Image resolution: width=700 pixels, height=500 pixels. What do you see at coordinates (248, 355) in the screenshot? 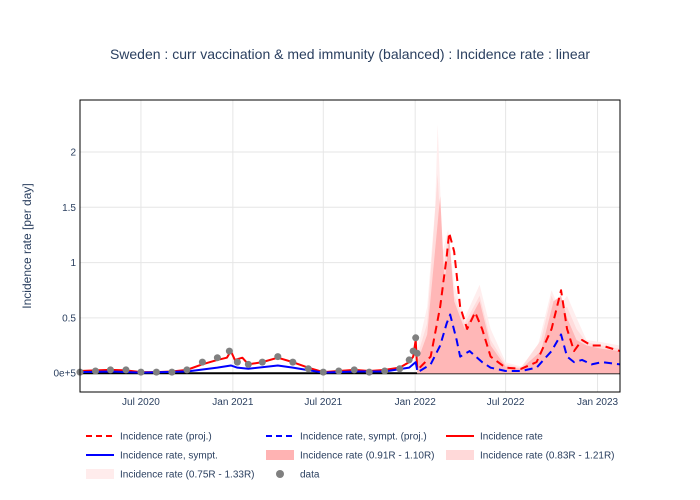
I see `data-points` at bounding box center [248, 355].